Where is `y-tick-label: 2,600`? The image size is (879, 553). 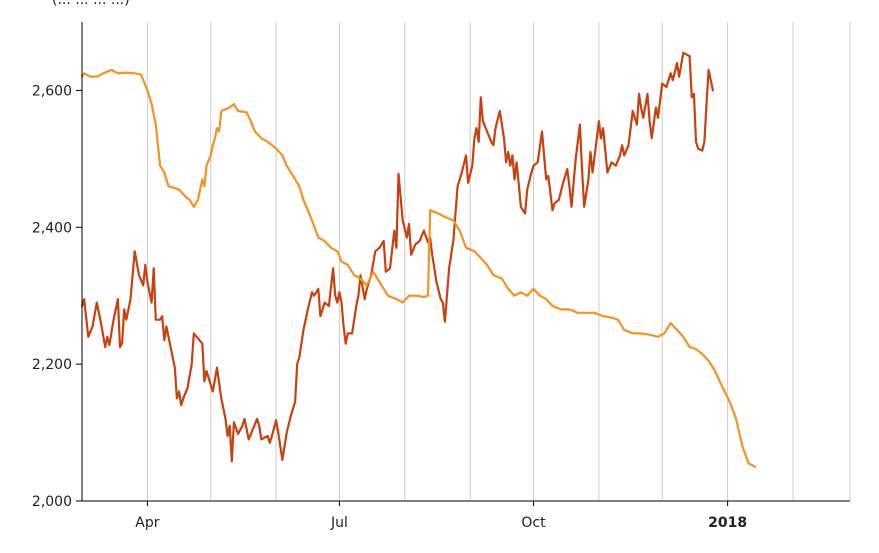
y-tick-label: 2,600 is located at coordinates (52, 91).